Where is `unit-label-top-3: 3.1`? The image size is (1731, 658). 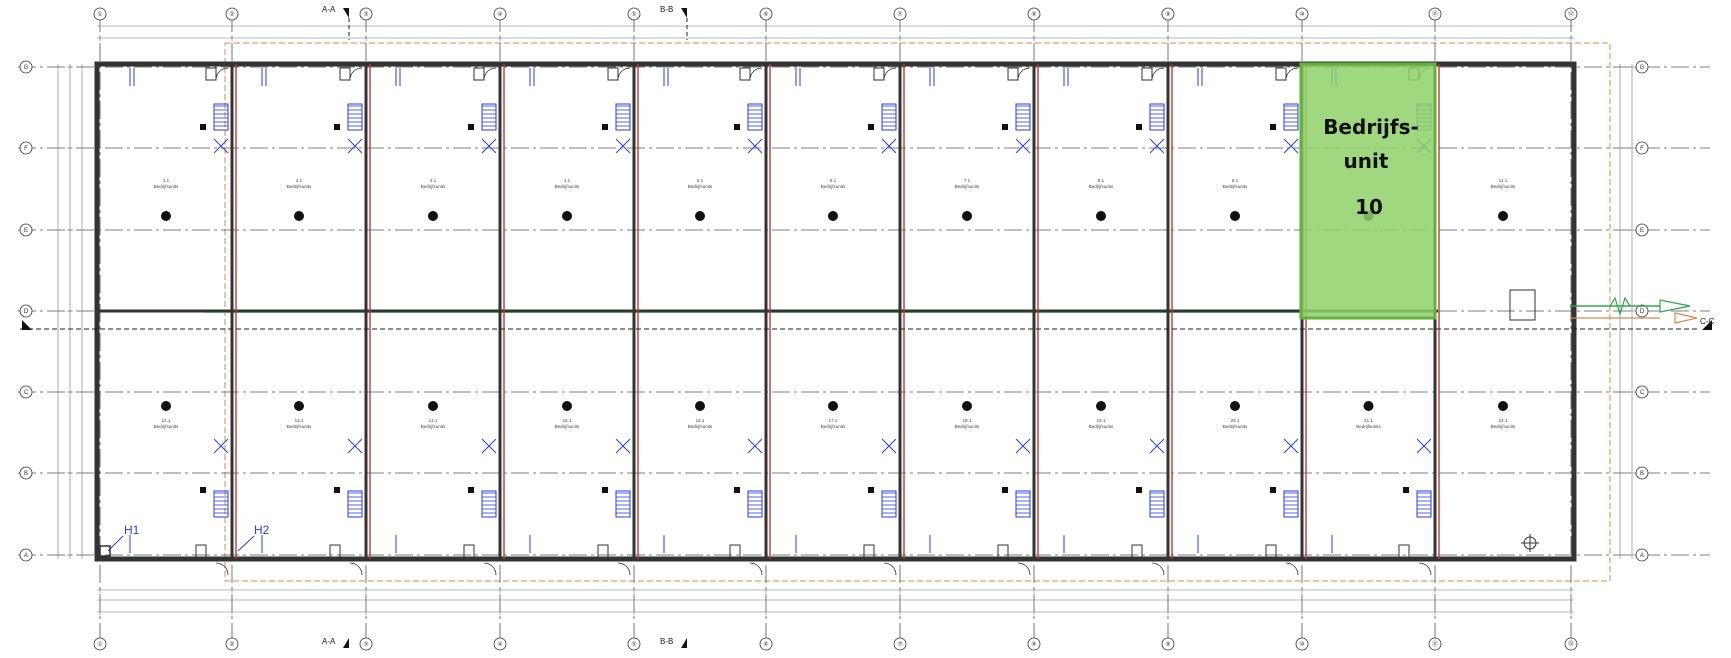
unit-label-top-3: 3.1 is located at coordinates (433, 180).